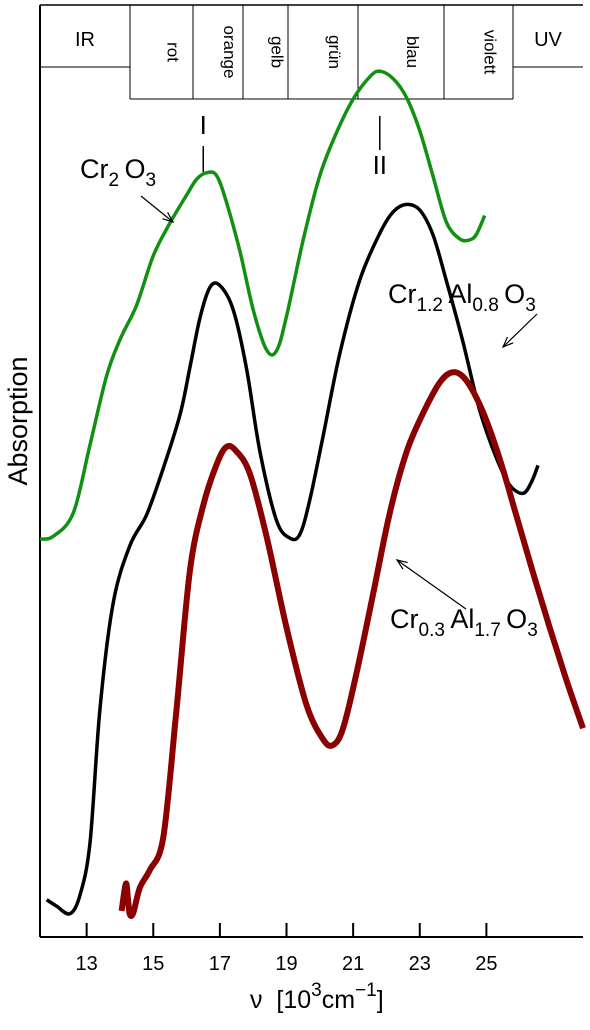 This screenshot has width=590, height=1030. I want to click on formula-subscript: 0.3, so click(432, 630).